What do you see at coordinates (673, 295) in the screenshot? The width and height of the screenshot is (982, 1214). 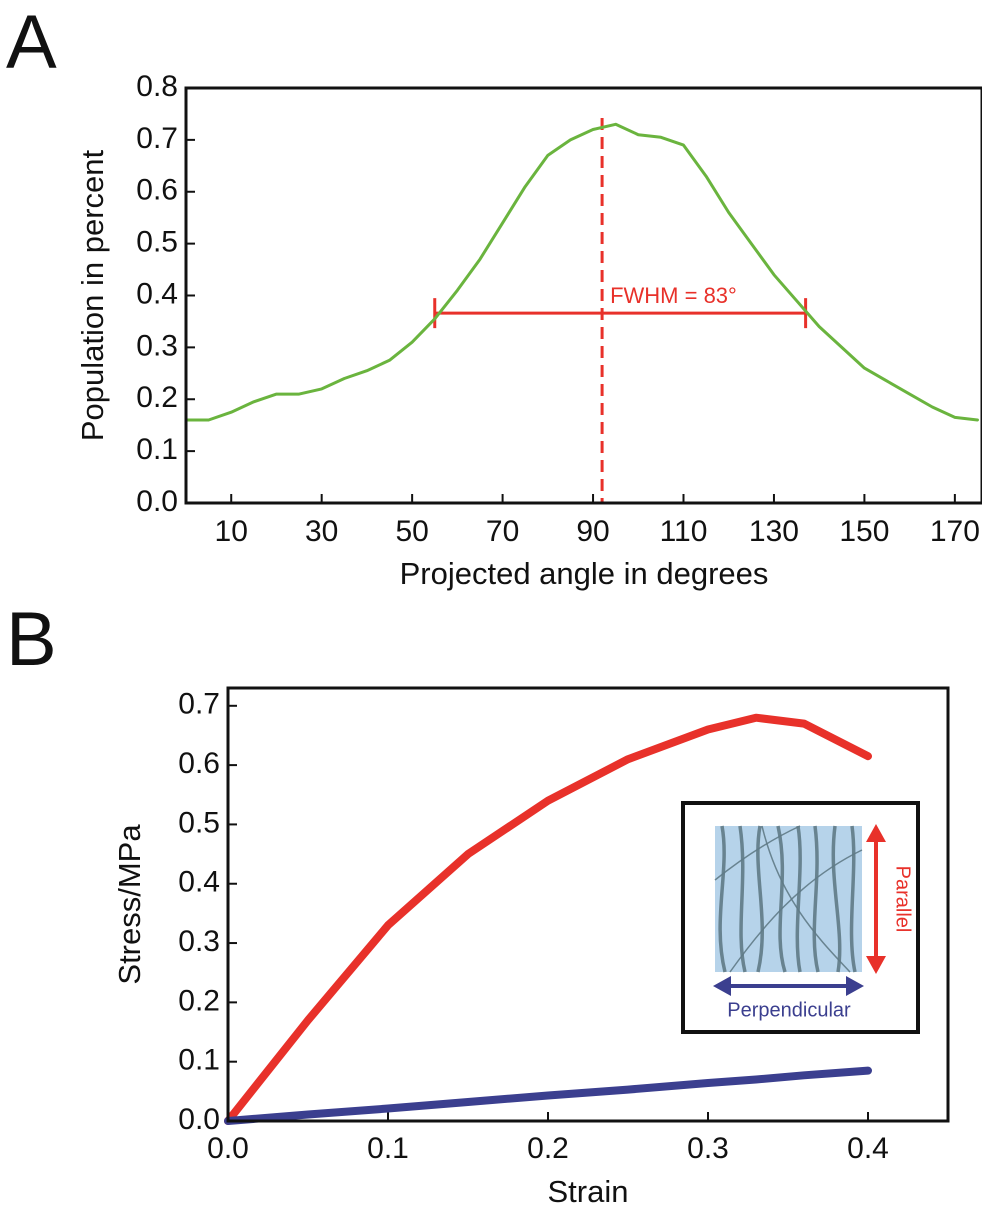 I see `fwhm-label: FWHM = 83°` at bounding box center [673, 295].